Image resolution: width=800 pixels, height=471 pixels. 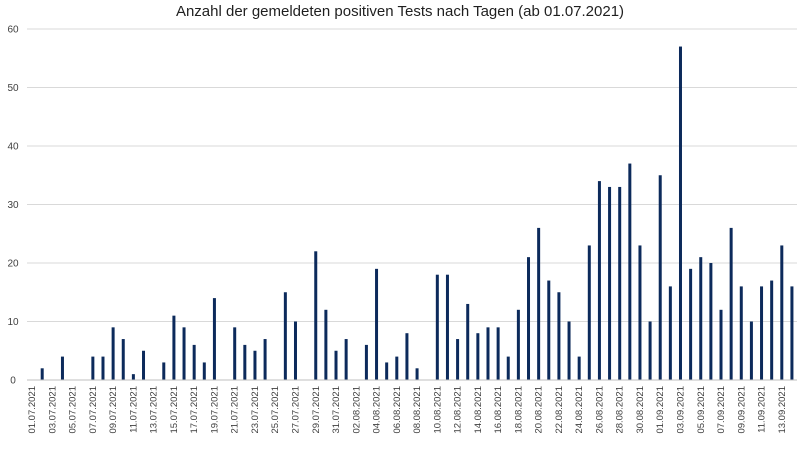 I want to click on x-tick-label: 19.07.2021, so click(x=214, y=410).